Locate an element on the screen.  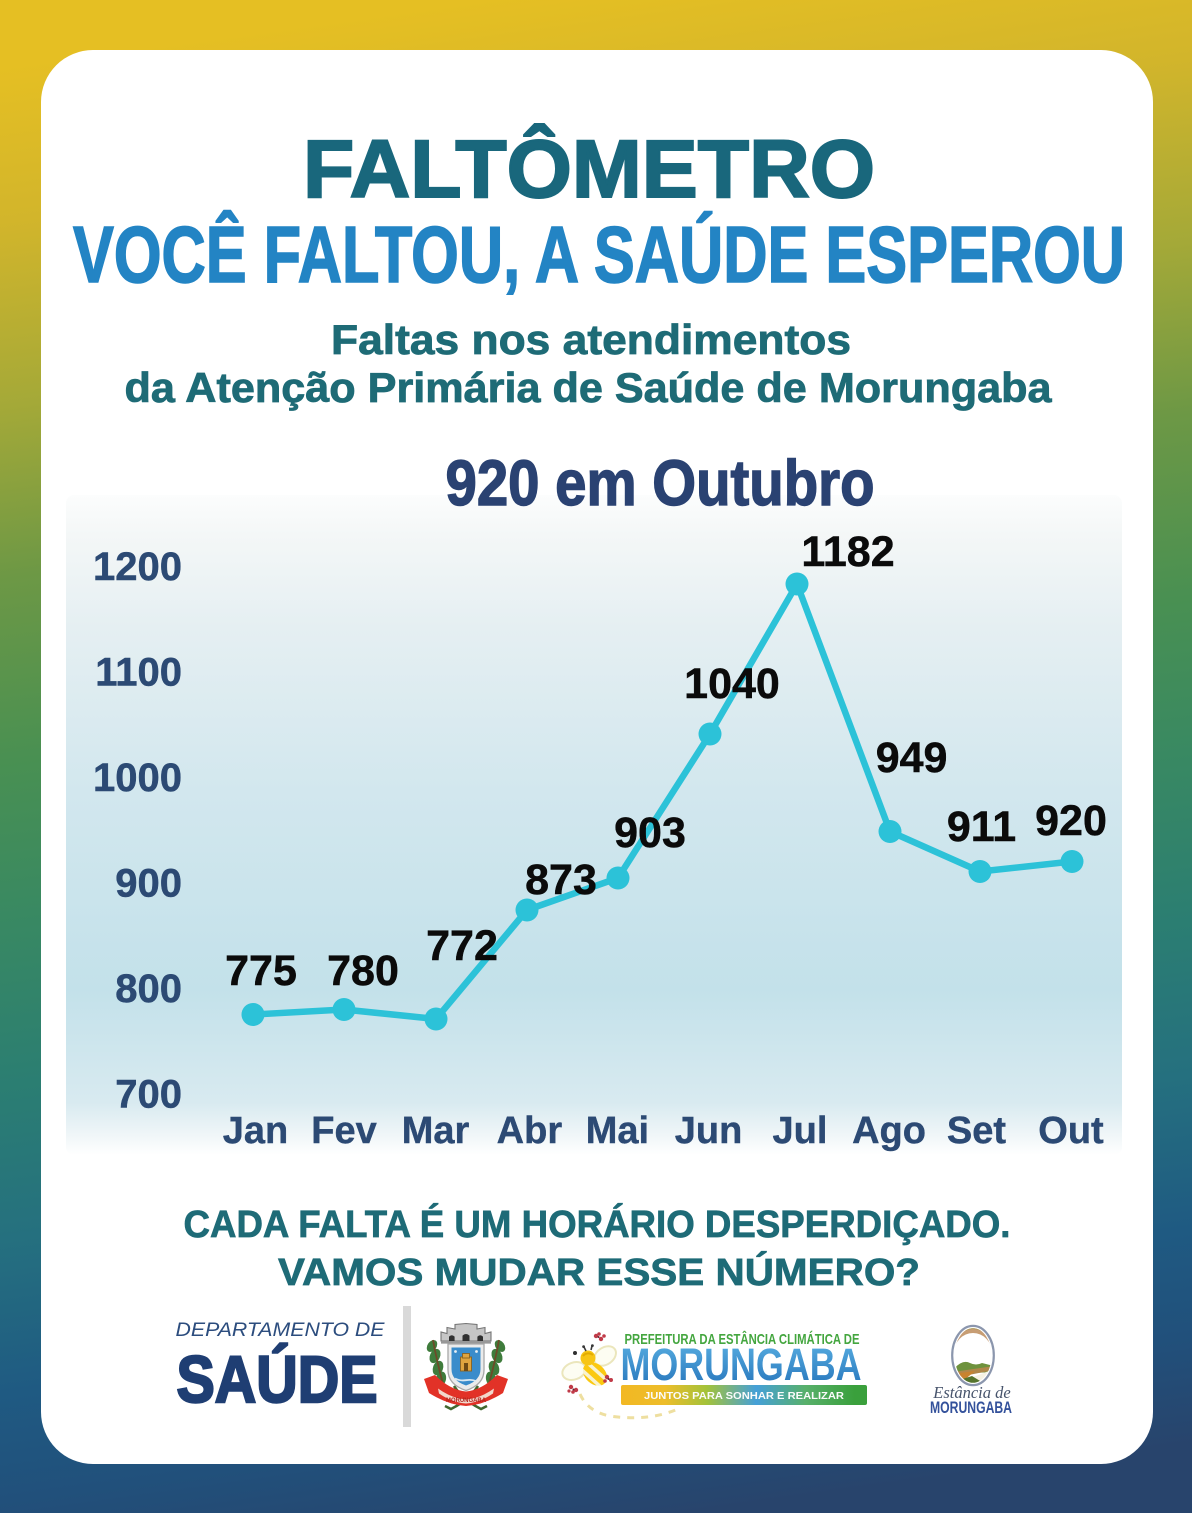
svg-text: 920 em Outubro is located at coordinates (660, 483).